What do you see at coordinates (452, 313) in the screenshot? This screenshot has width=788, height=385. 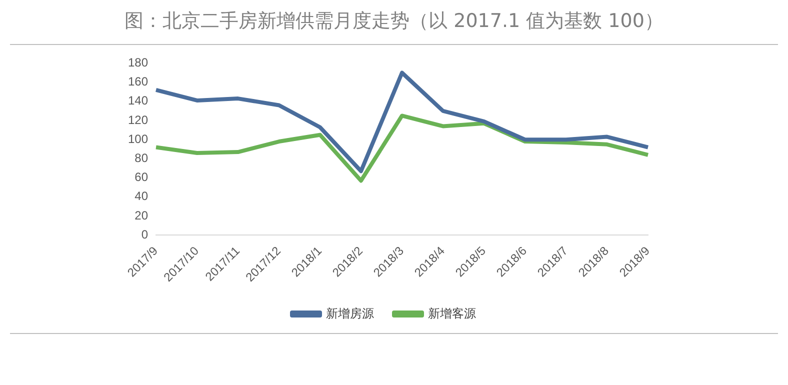 I see `legend-label: 新增客源` at bounding box center [452, 313].